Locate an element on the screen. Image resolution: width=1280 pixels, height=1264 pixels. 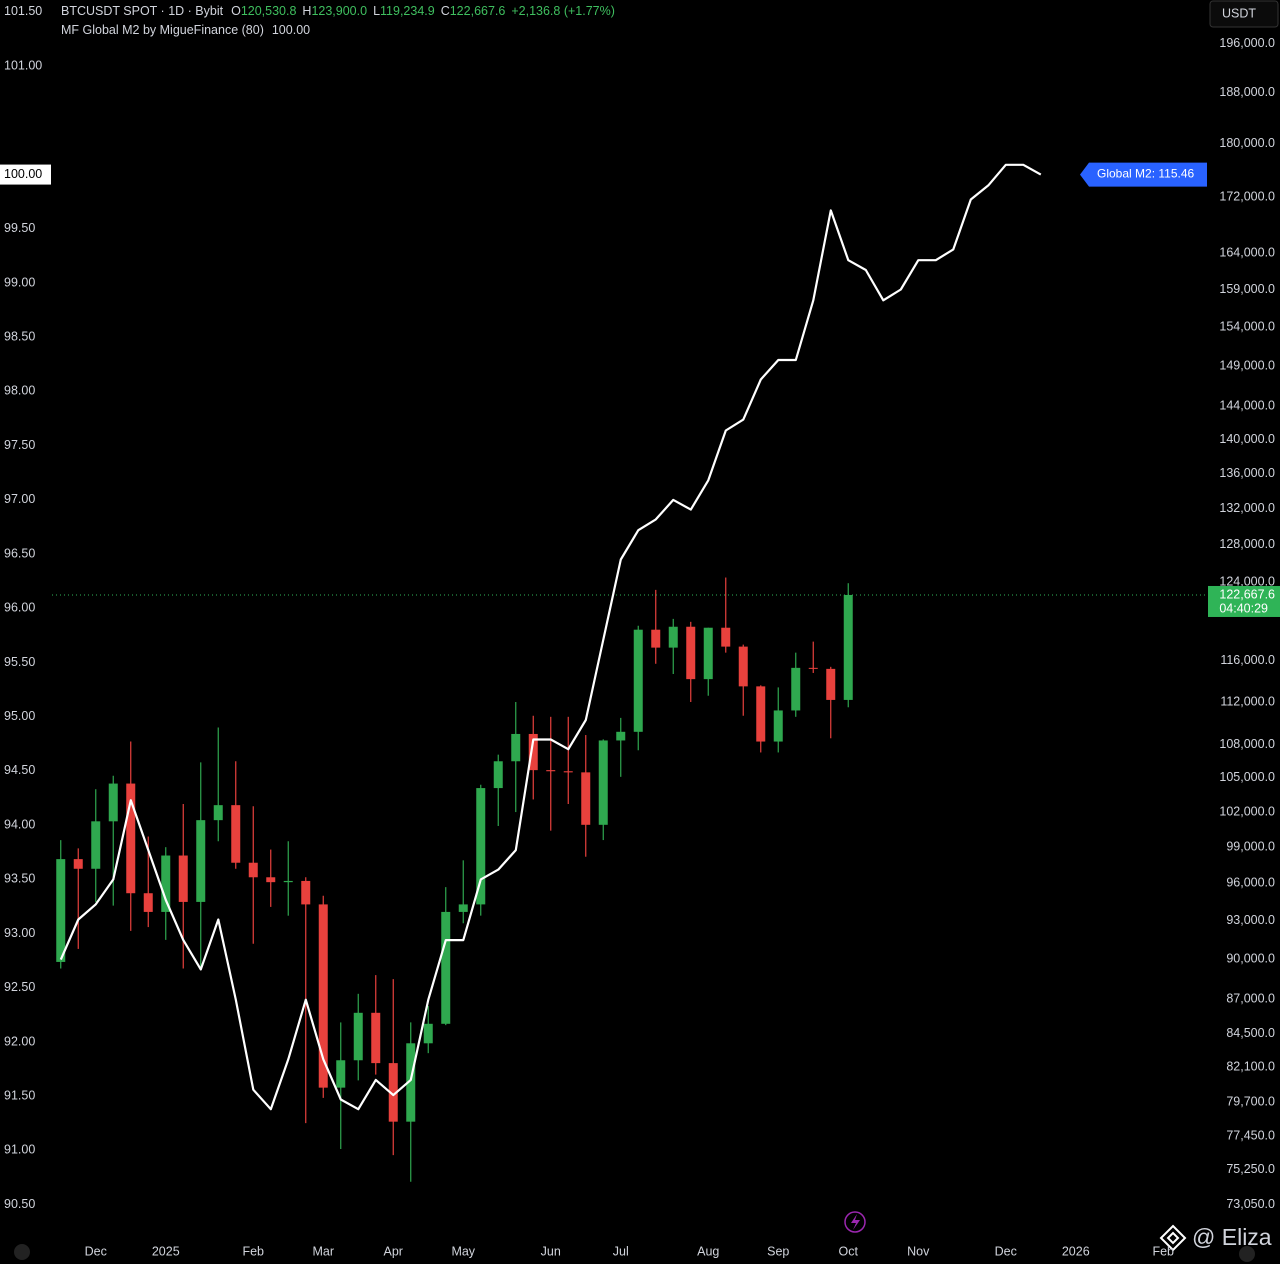
currency: USDT is located at coordinates (1239, 13).